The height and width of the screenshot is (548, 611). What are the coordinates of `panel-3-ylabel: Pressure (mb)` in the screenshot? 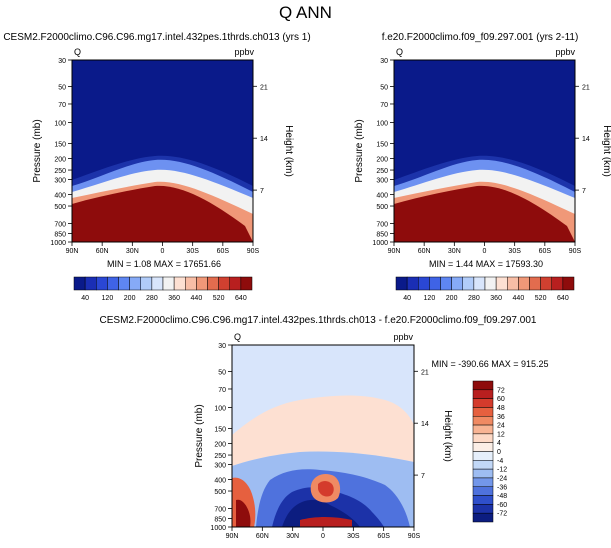 It's located at (199, 435).